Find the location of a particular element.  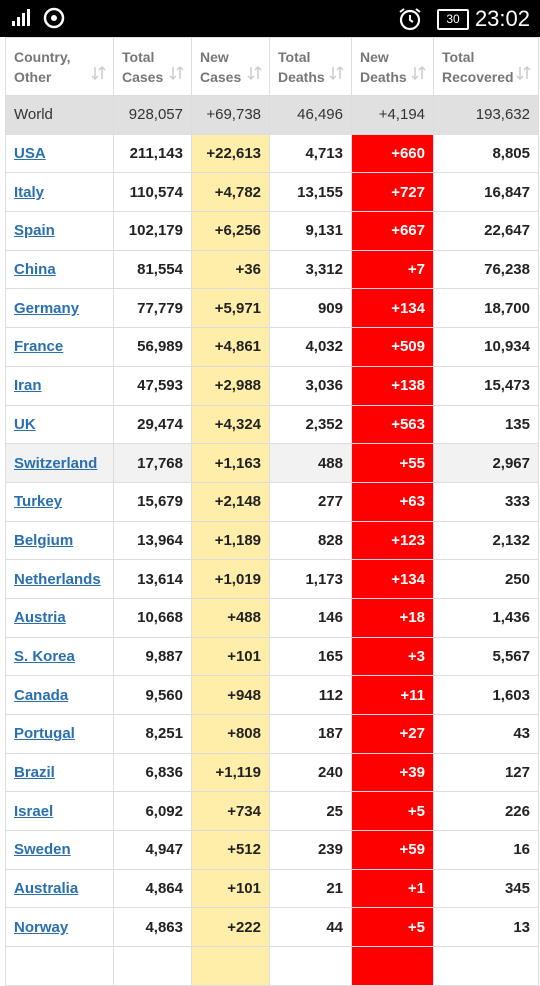

cell-text: 16 is located at coordinates (521, 850).